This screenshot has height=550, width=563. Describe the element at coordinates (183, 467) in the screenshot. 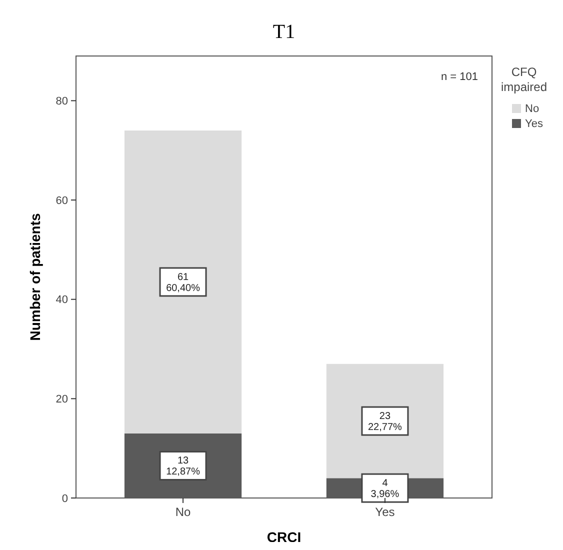

I see `data-label: 13 12,87%` at that location.